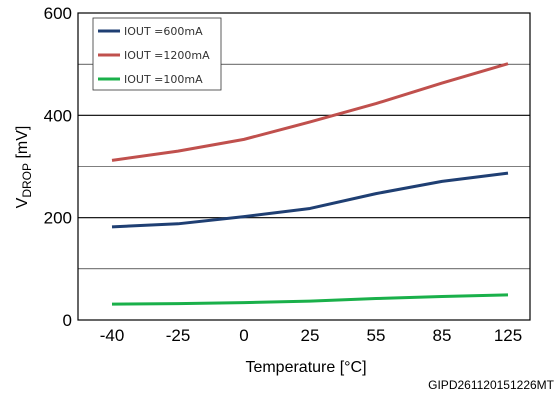 This screenshot has height=397, width=558. What do you see at coordinates (442, 335) in the screenshot?
I see `x-tick-label: 85` at bounding box center [442, 335].